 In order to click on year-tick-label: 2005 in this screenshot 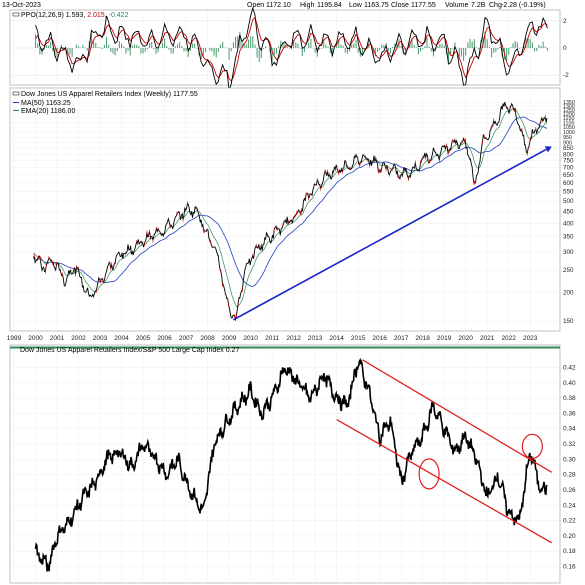, I will do `click(143, 338)`.